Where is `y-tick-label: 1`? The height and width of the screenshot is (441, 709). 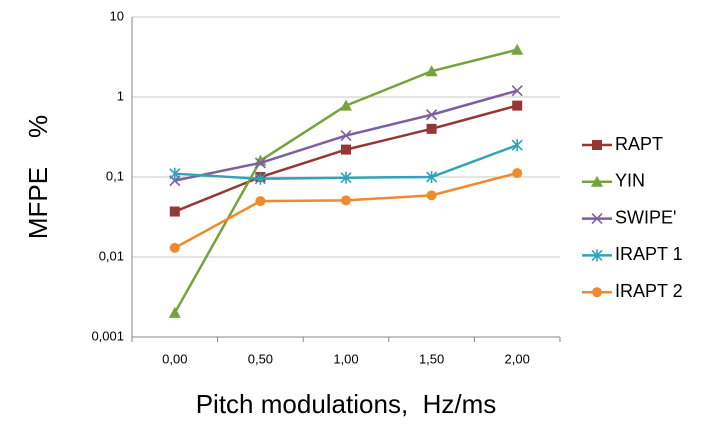 y-tick-label: 1 is located at coordinates (120, 95).